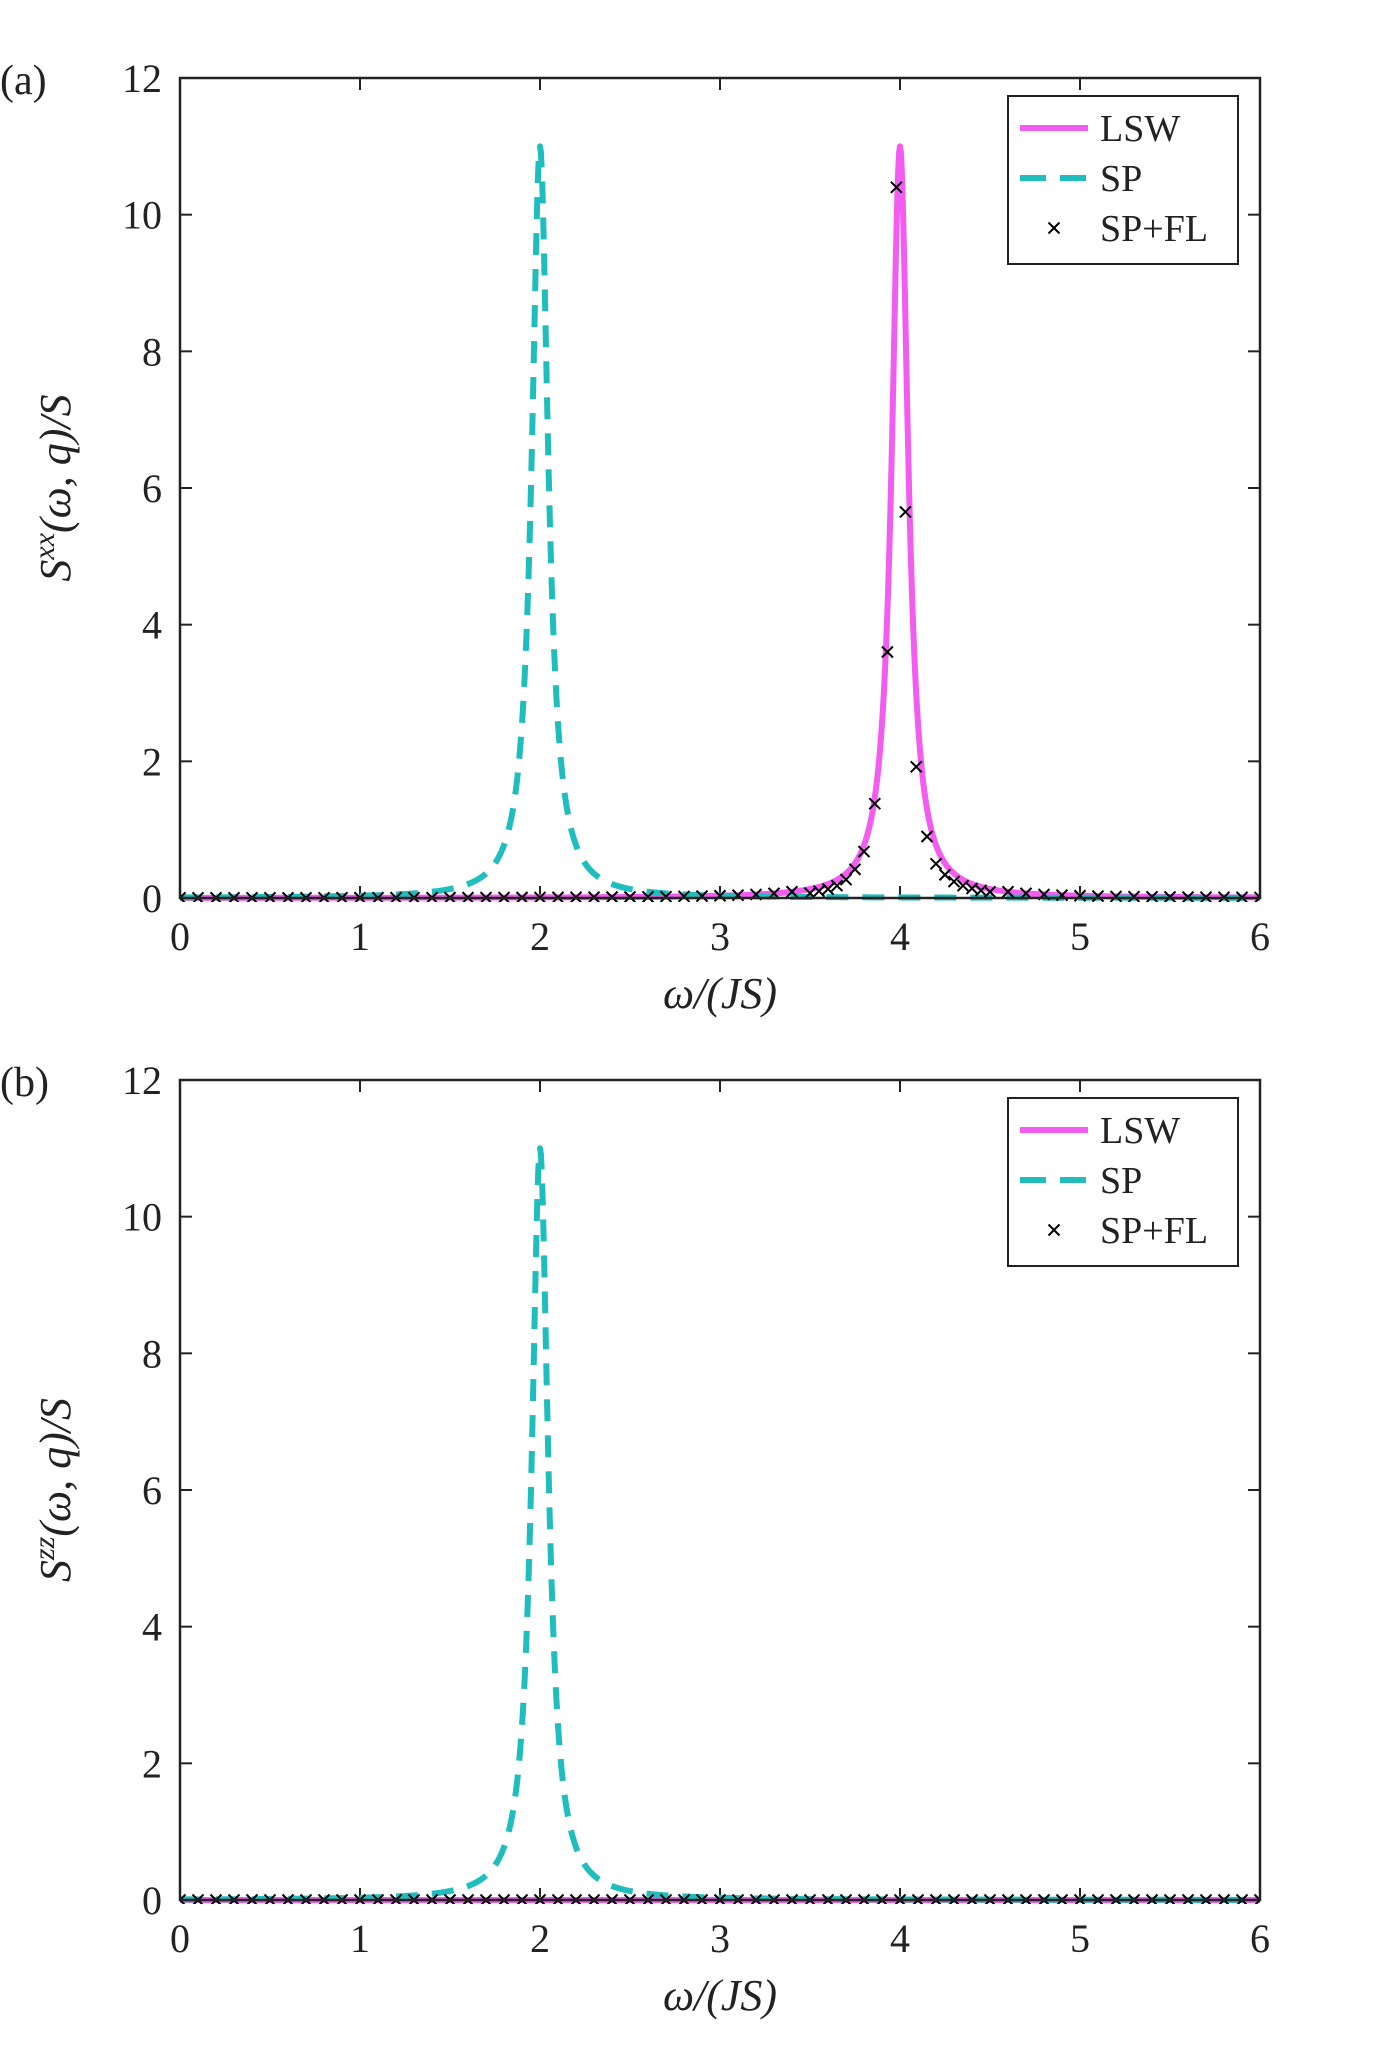 This screenshot has height=2051, width=1400. Describe the element at coordinates (23, 81) in the screenshot. I see `panel-label: (a)` at that location.